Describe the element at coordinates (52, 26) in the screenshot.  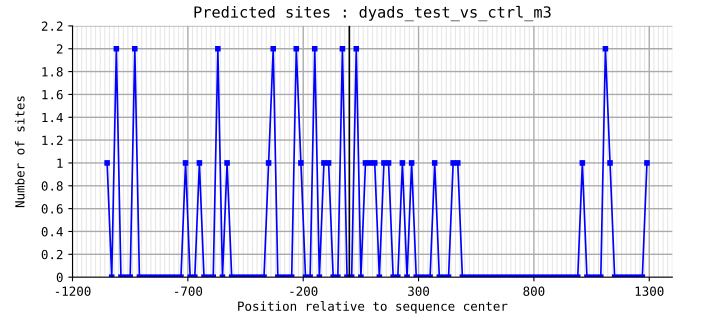
I see `y-tick-label: 2.2` at that location.